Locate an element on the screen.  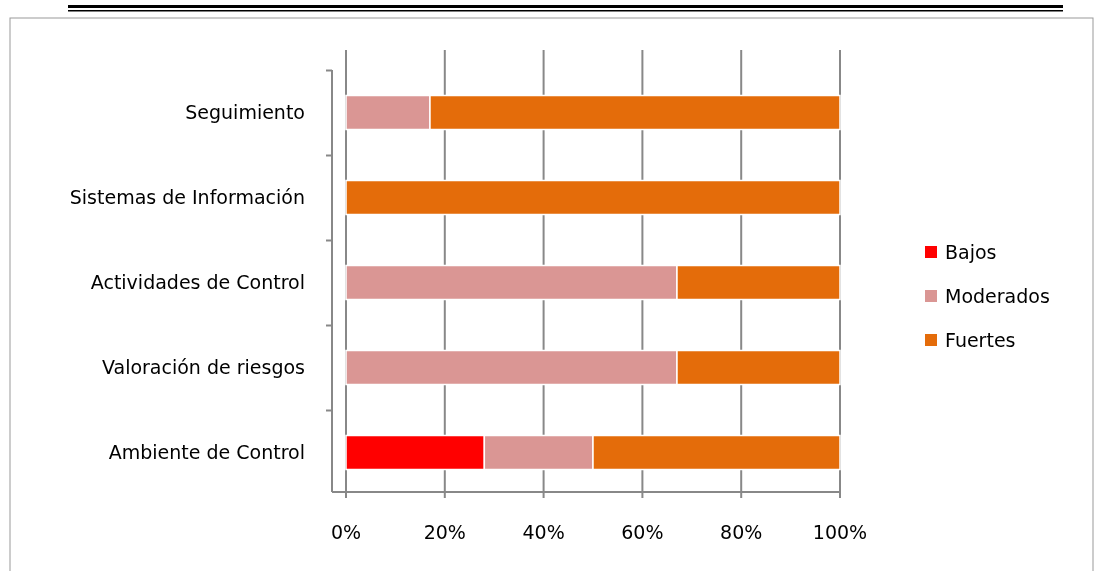
legend-label: Fuertes is located at coordinates (980, 339).